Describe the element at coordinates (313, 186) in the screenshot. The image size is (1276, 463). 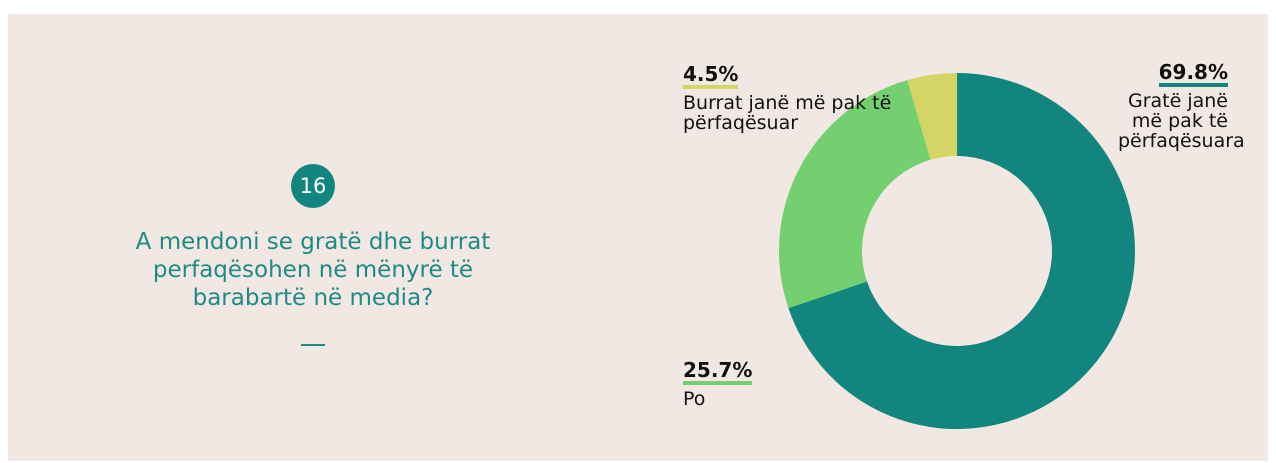
I see `question-number: 16` at that location.